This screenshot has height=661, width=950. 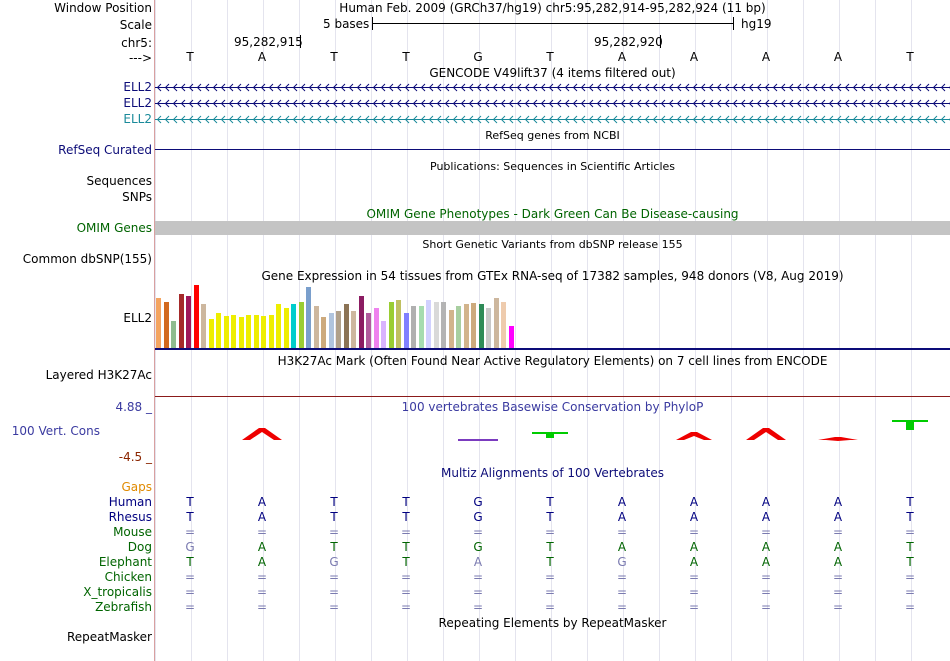 What do you see at coordinates (137, 103) in the screenshot?
I see `label-ell2-transcript-2: ELL2` at bounding box center [137, 103].